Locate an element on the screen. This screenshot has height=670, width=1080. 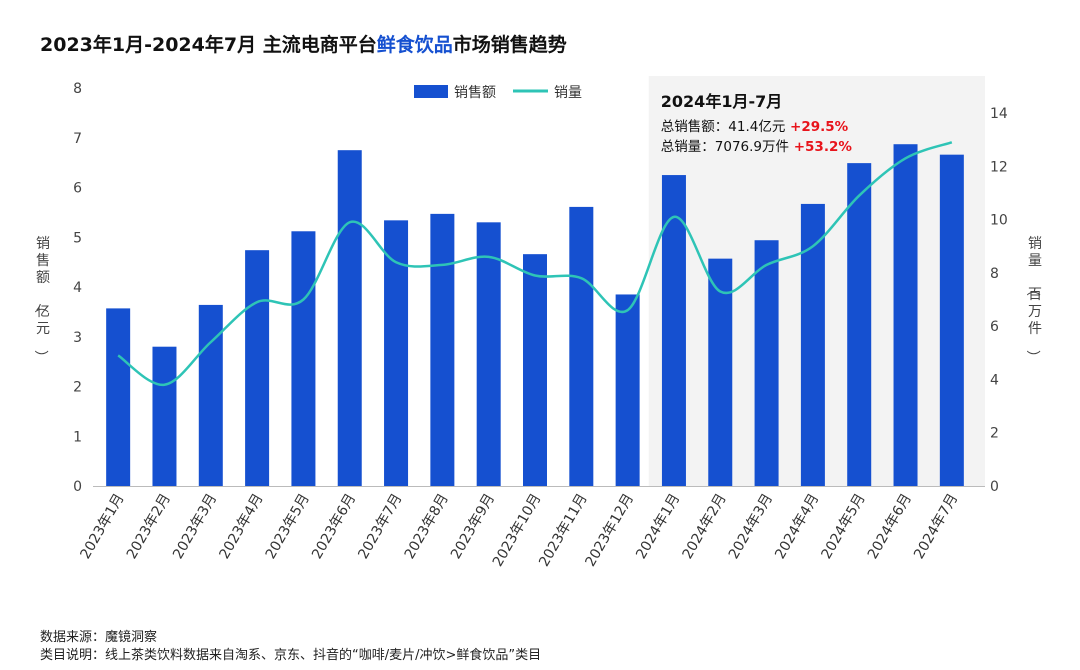
x-tick-label: 2024年7月 is located at coordinates (936, 526).